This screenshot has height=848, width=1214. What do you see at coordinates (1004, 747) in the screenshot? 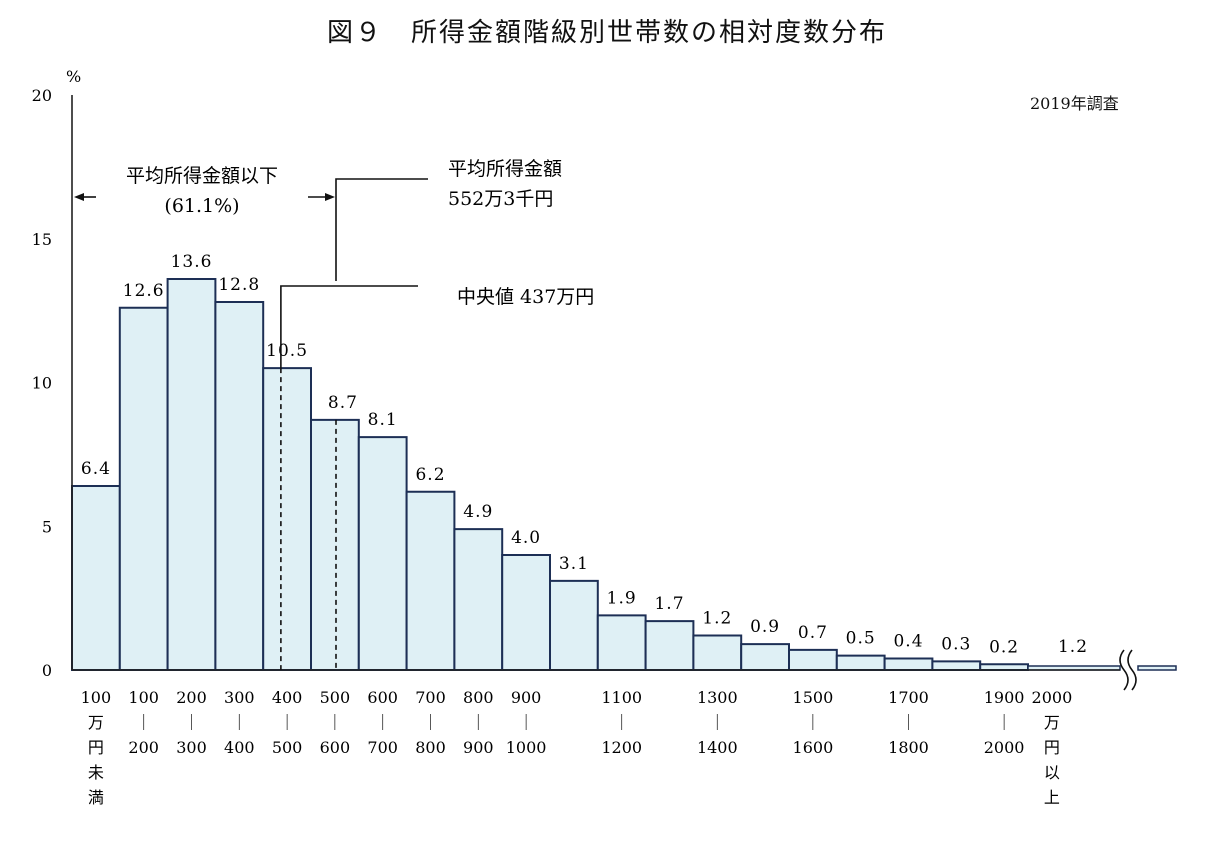
I see `x-label-19-line-2: 2000` at bounding box center [1004, 747].